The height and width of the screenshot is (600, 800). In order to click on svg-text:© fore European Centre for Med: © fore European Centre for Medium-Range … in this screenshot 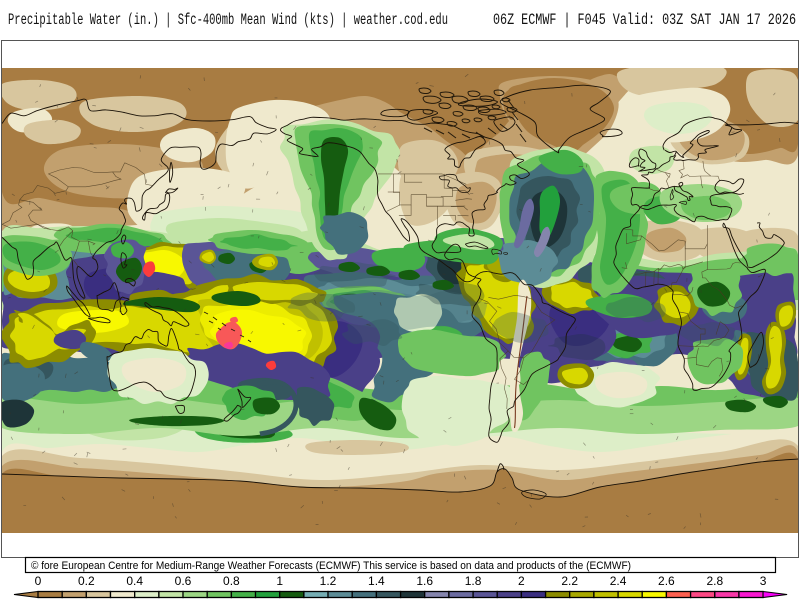, I will do `click(331, 566)`.